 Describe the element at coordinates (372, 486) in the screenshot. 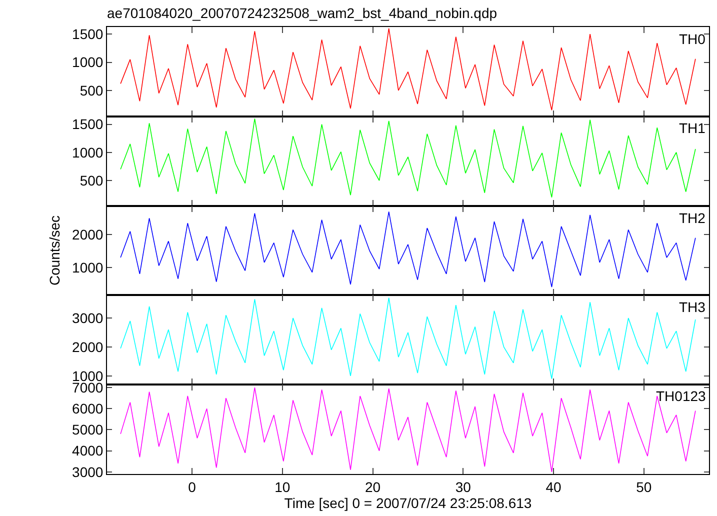

I see `x-tick-label: 20` at that location.